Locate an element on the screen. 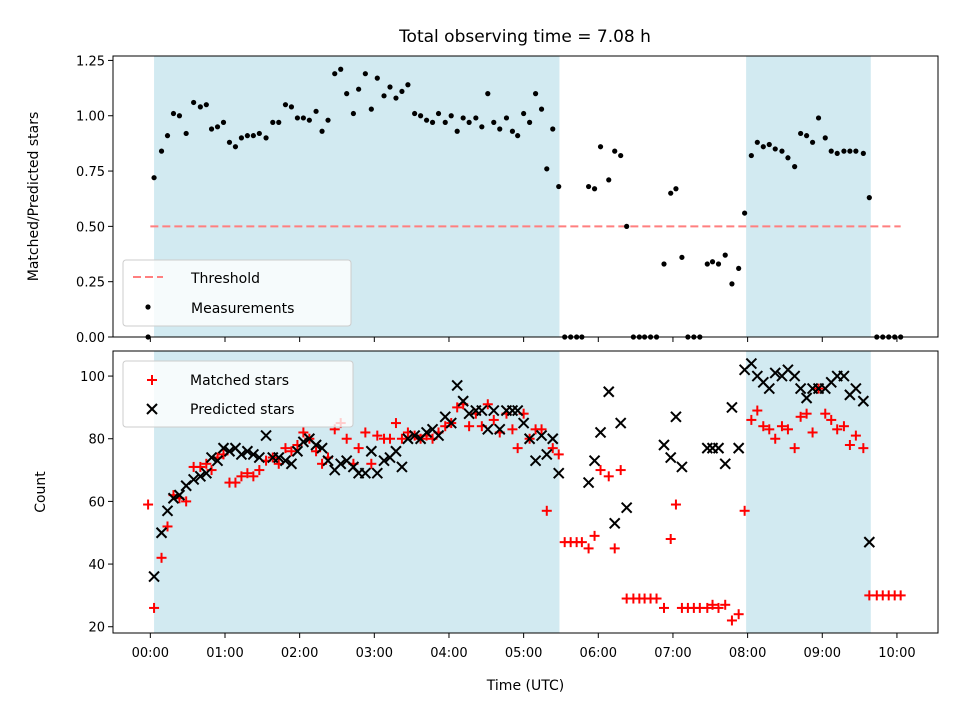  y-tick-label: 1.25 is located at coordinates (90, 61).